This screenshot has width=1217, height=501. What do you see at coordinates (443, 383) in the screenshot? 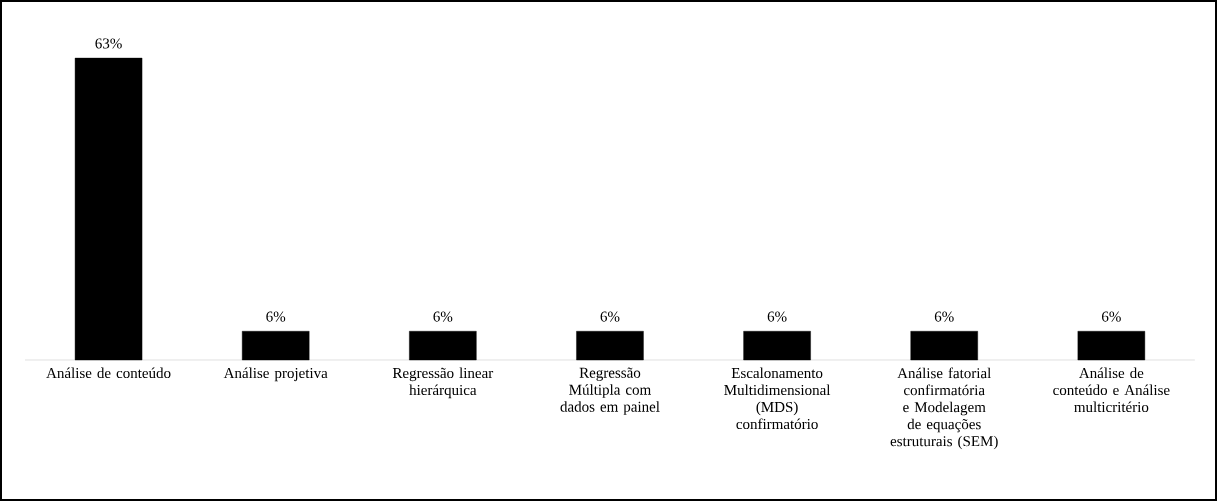
I see `x-tick-label: Regressão linear hierárquica` at bounding box center [443, 383].